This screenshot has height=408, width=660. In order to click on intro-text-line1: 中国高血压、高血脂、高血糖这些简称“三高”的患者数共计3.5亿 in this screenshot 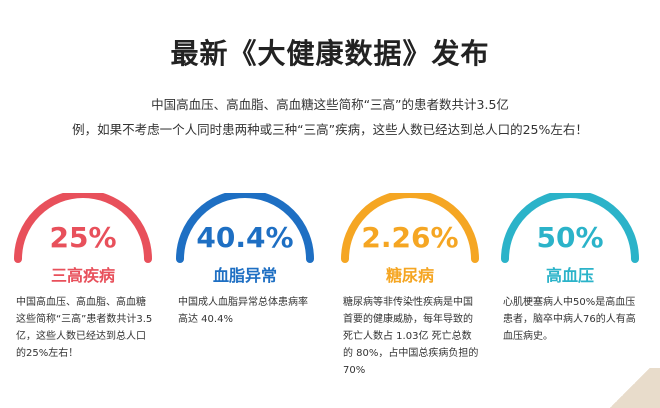, I will do `click(330, 104)`.